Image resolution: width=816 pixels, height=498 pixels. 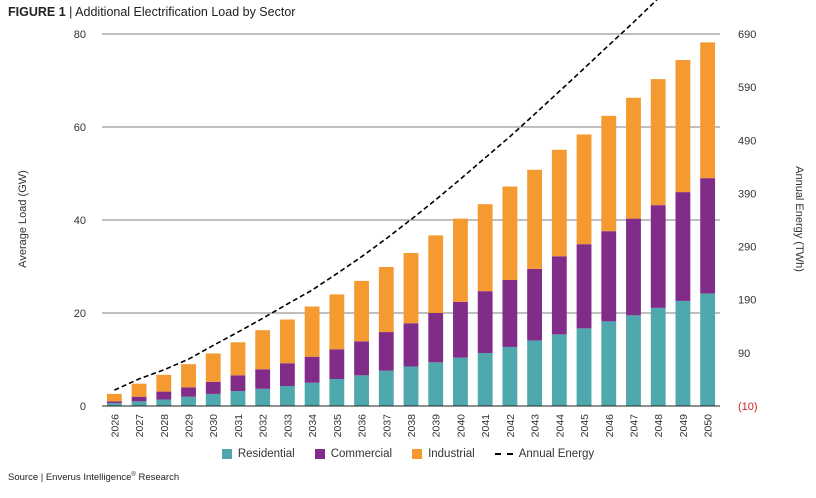 What do you see at coordinates (684, 426) in the screenshot?
I see `x-tick-label: 2049` at bounding box center [684, 426].